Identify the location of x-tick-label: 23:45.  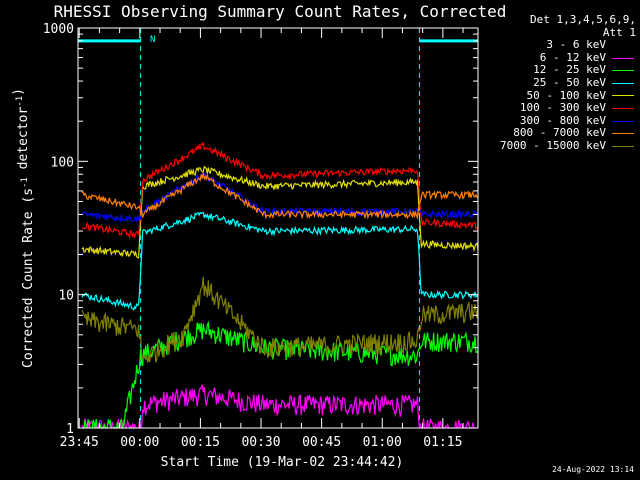
(79, 442).